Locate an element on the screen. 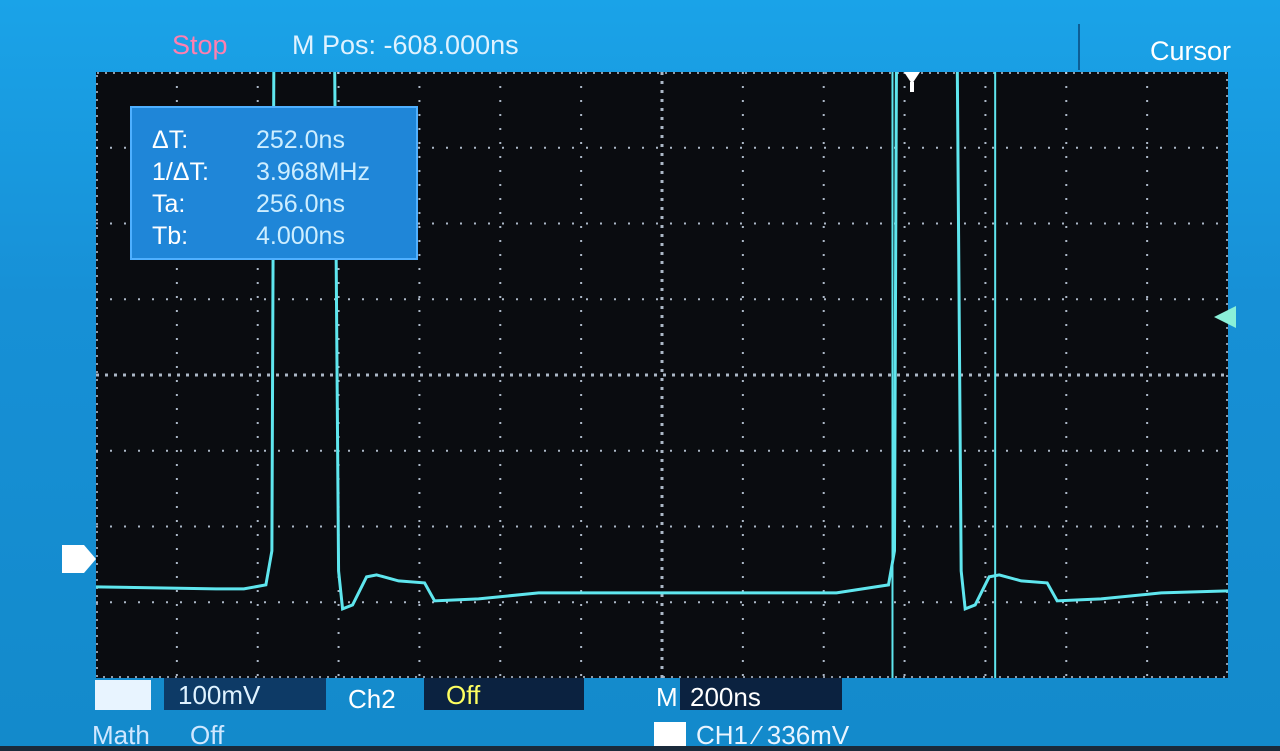 Image resolution: width=1280 pixels, height=751 pixels. measure-label: Ta: is located at coordinates (169, 204).